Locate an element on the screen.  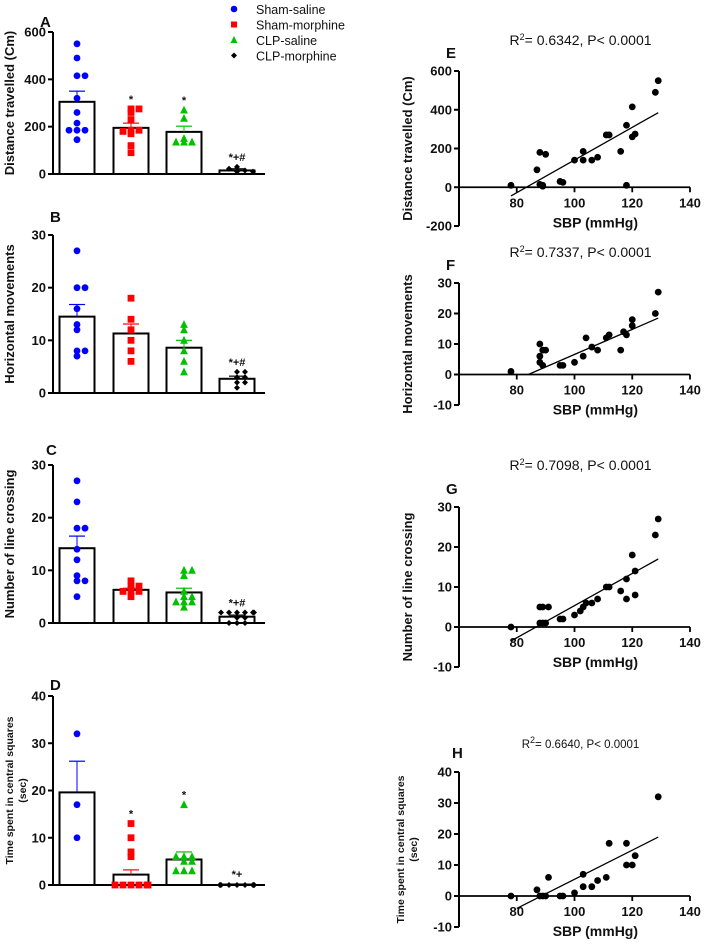
y-axis-label: Number of line crossing is located at coordinates (407, 587).